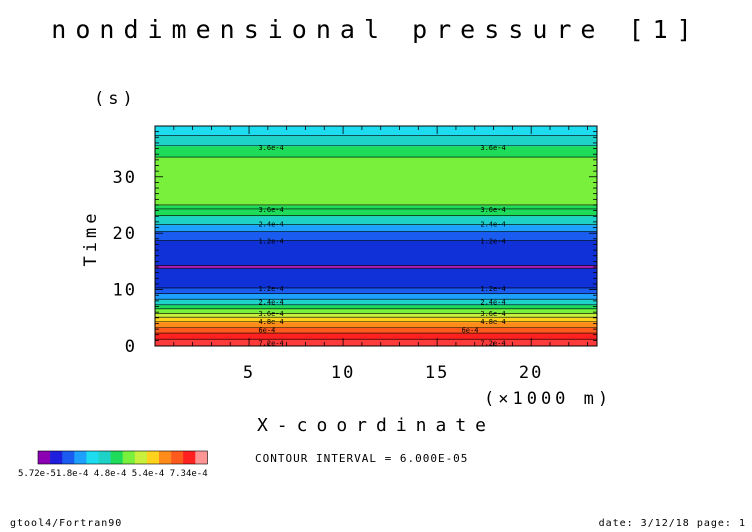  What do you see at coordinates (270, 322) in the screenshot?
I see `contour-label-7-0: 4.8e-4` at bounding box center [270, 322].